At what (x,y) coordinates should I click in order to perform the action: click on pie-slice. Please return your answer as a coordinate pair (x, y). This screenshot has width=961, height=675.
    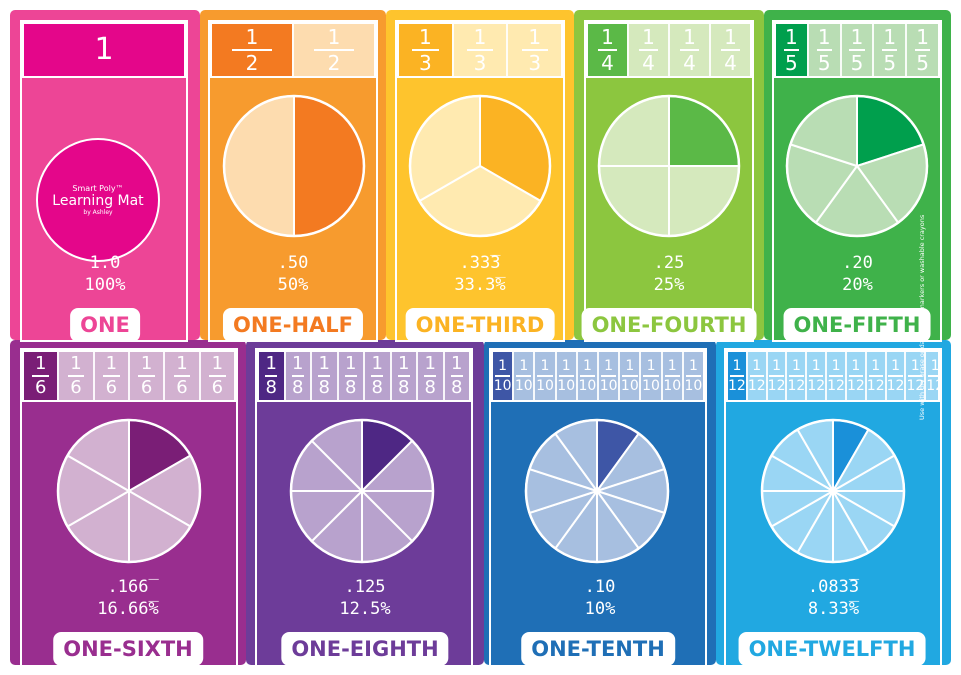
    Looking at the image, I should click on (259, 166).